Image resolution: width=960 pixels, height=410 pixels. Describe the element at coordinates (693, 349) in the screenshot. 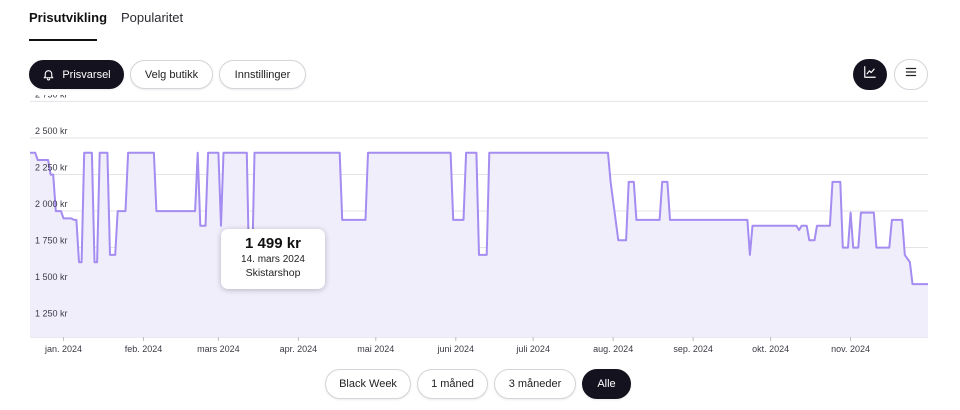

I see `x-tick-label: sep. 2024` at that location.